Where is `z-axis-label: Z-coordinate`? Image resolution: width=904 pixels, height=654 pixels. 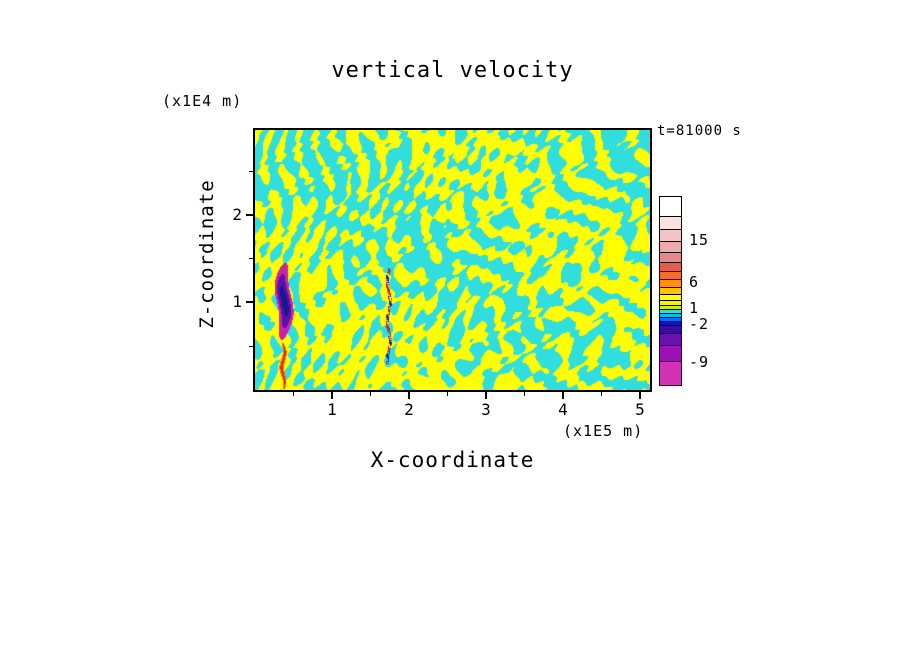 z-axis-label: Z-coordinate is located at coordinates (207, 254).